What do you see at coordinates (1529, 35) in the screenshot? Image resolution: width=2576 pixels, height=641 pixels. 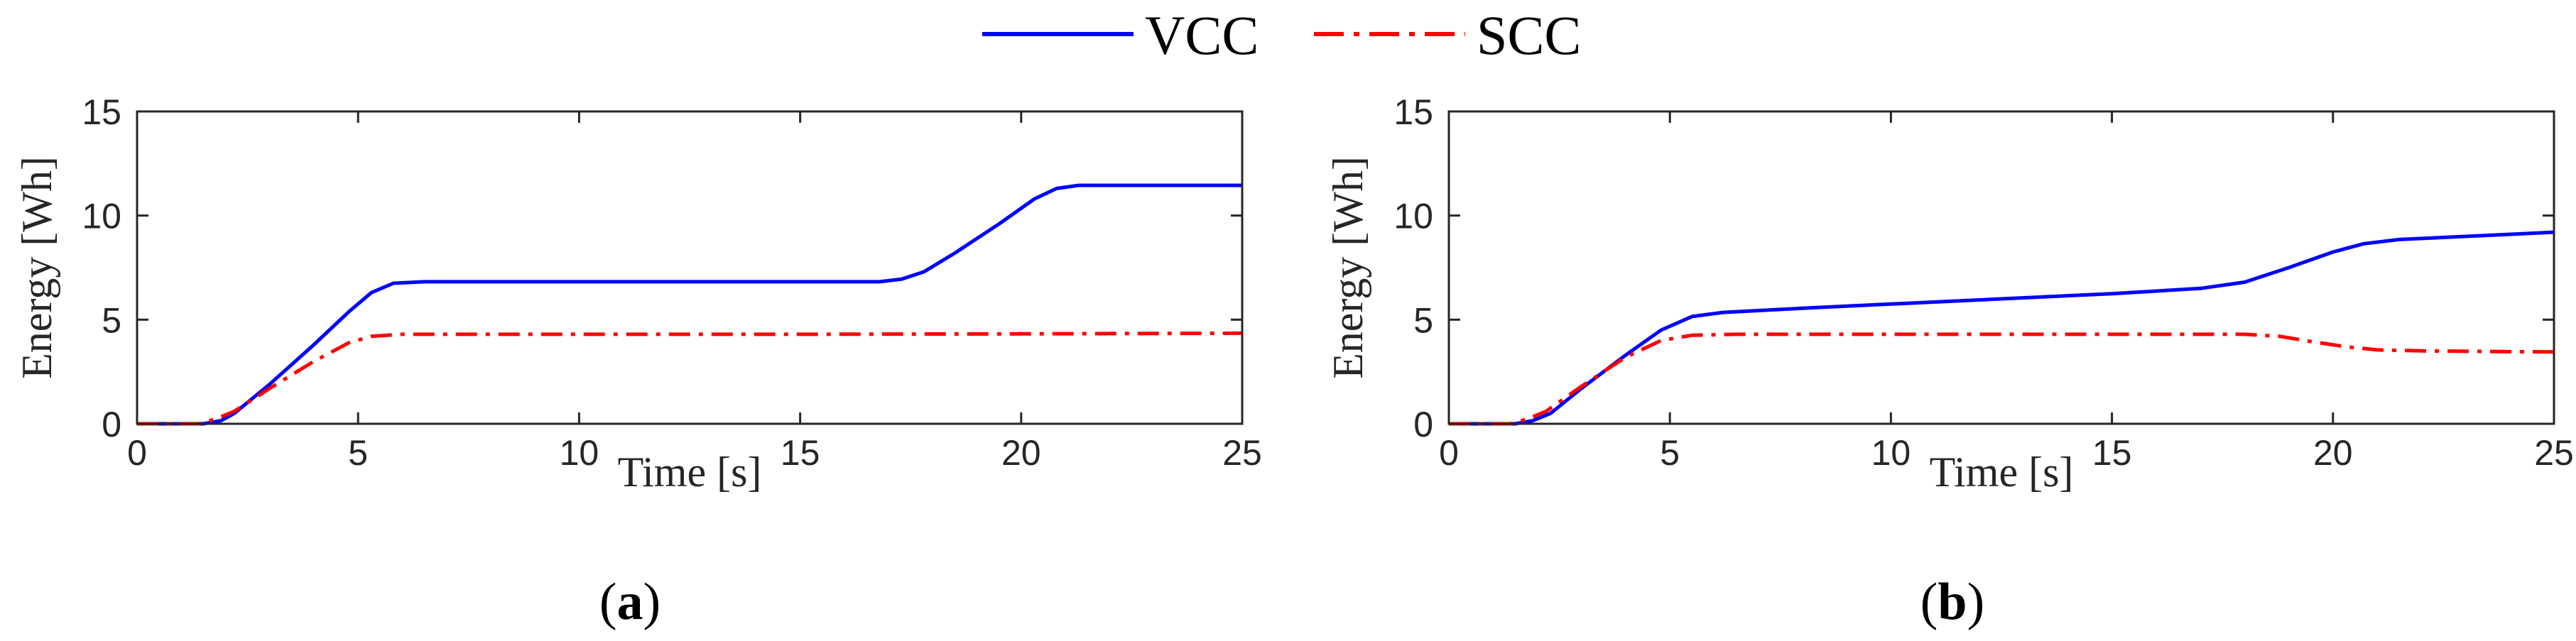 I see `legend-label-scc: SCC` at bounding box center [1529, 35].